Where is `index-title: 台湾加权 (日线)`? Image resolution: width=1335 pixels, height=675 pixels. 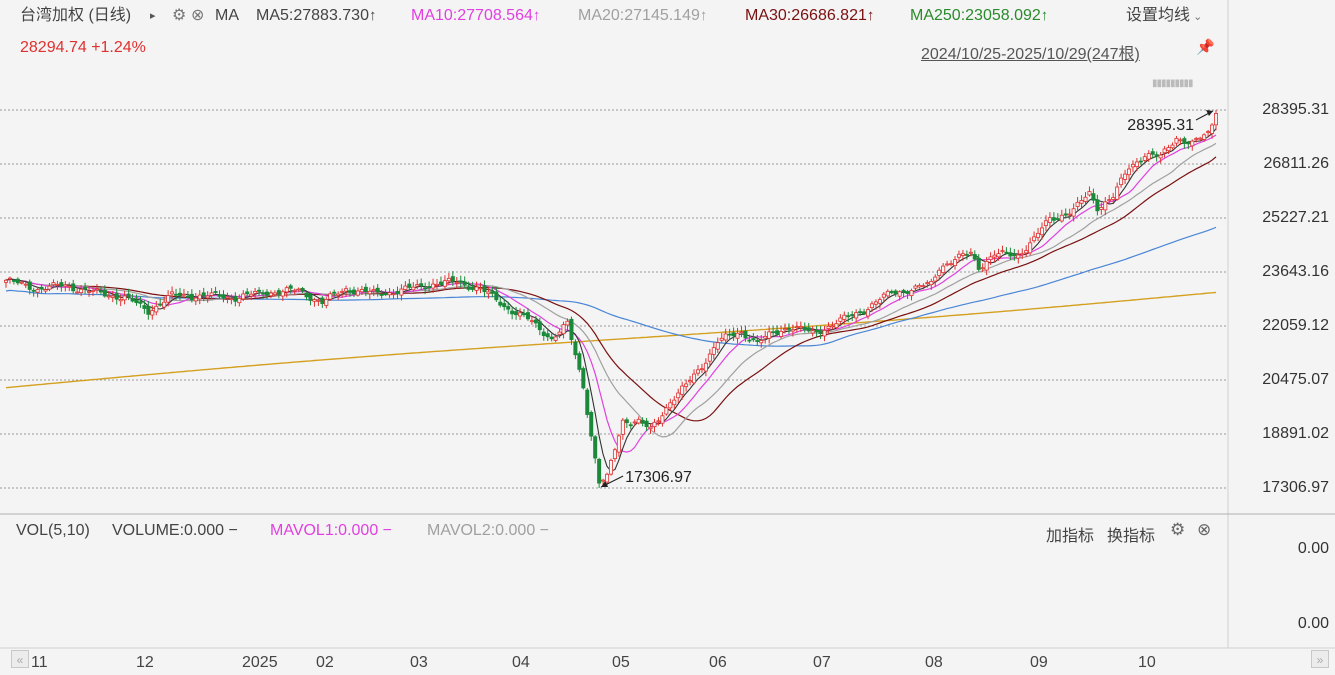 index-title: 台湾加权 (日线) is located at coordinates (76, 15).